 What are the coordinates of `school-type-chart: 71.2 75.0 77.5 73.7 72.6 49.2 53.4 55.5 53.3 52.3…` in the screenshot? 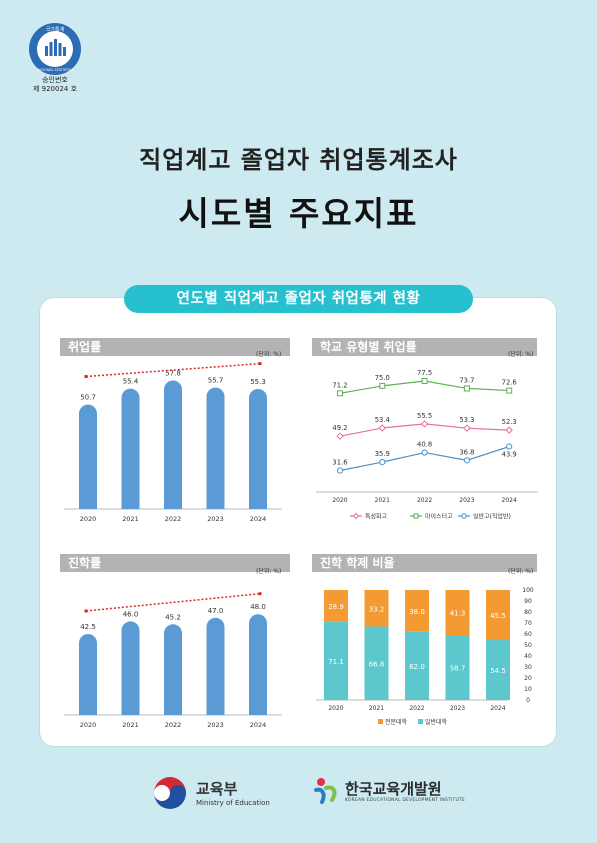 It's located at (427, 445).